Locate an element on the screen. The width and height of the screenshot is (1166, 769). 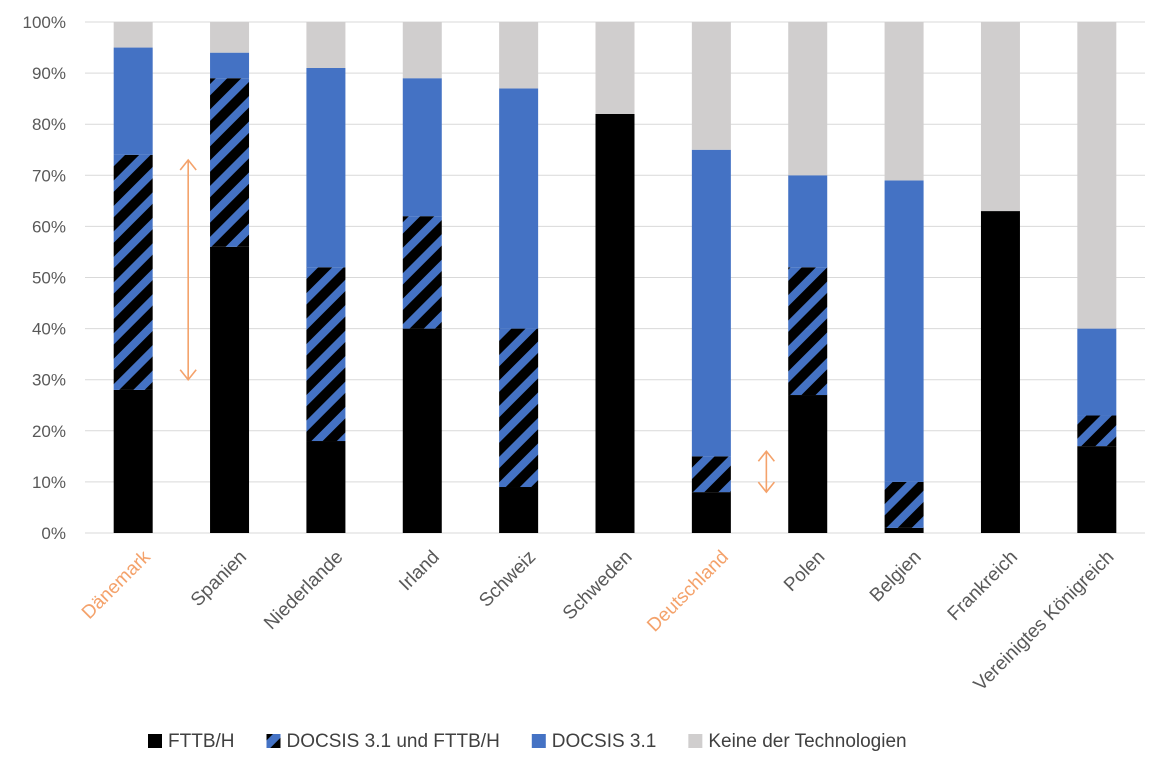
y-tick-label: 10% is located at coordinates (49, 482).